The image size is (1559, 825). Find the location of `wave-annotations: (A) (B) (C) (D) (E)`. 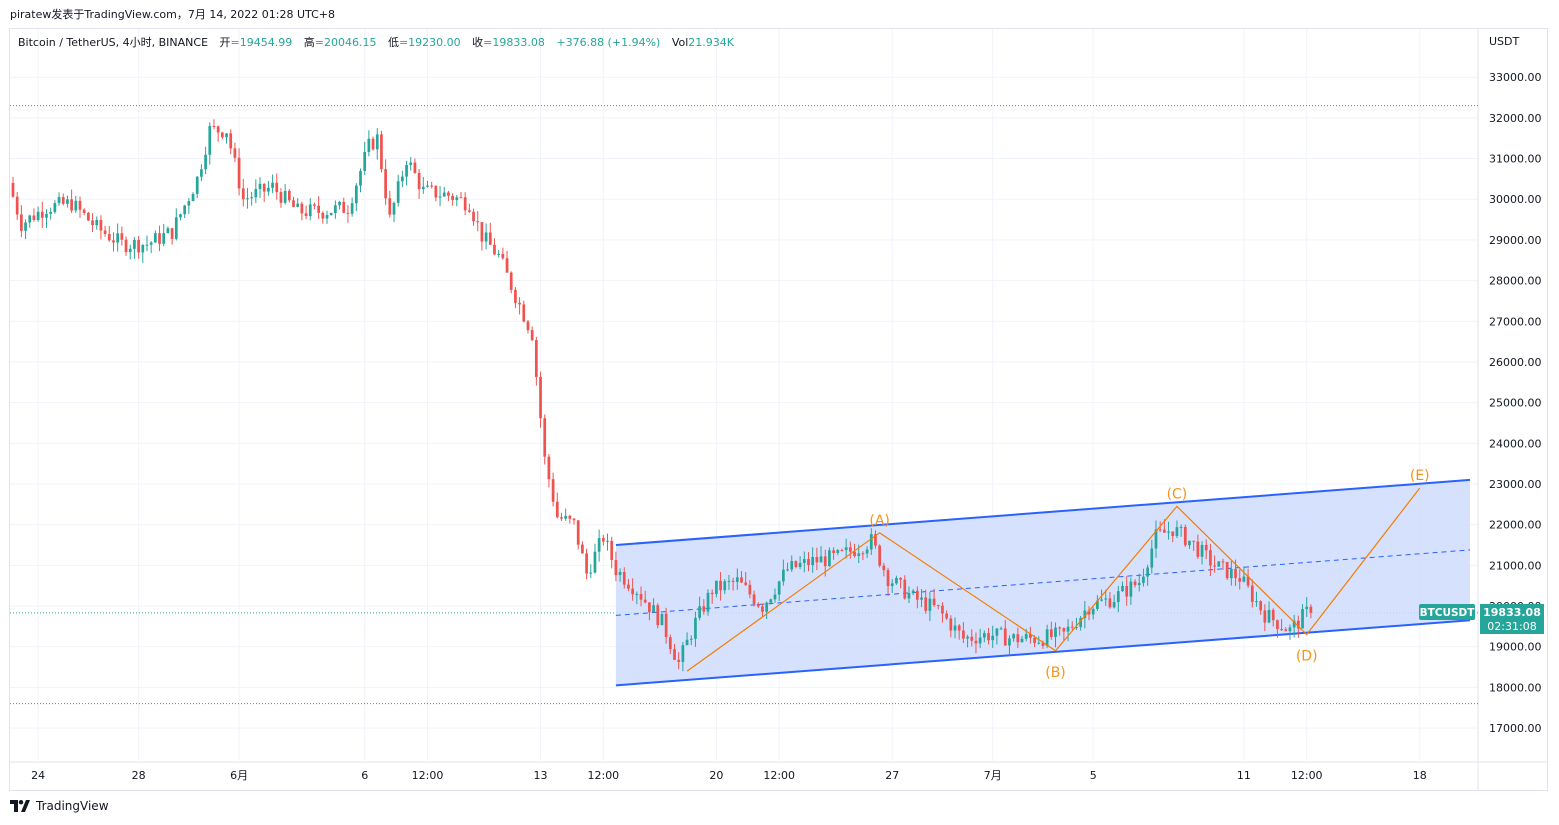

wave-annotations: (A) (B) (C) (D) (E) is located at coordinates (1058, 574).